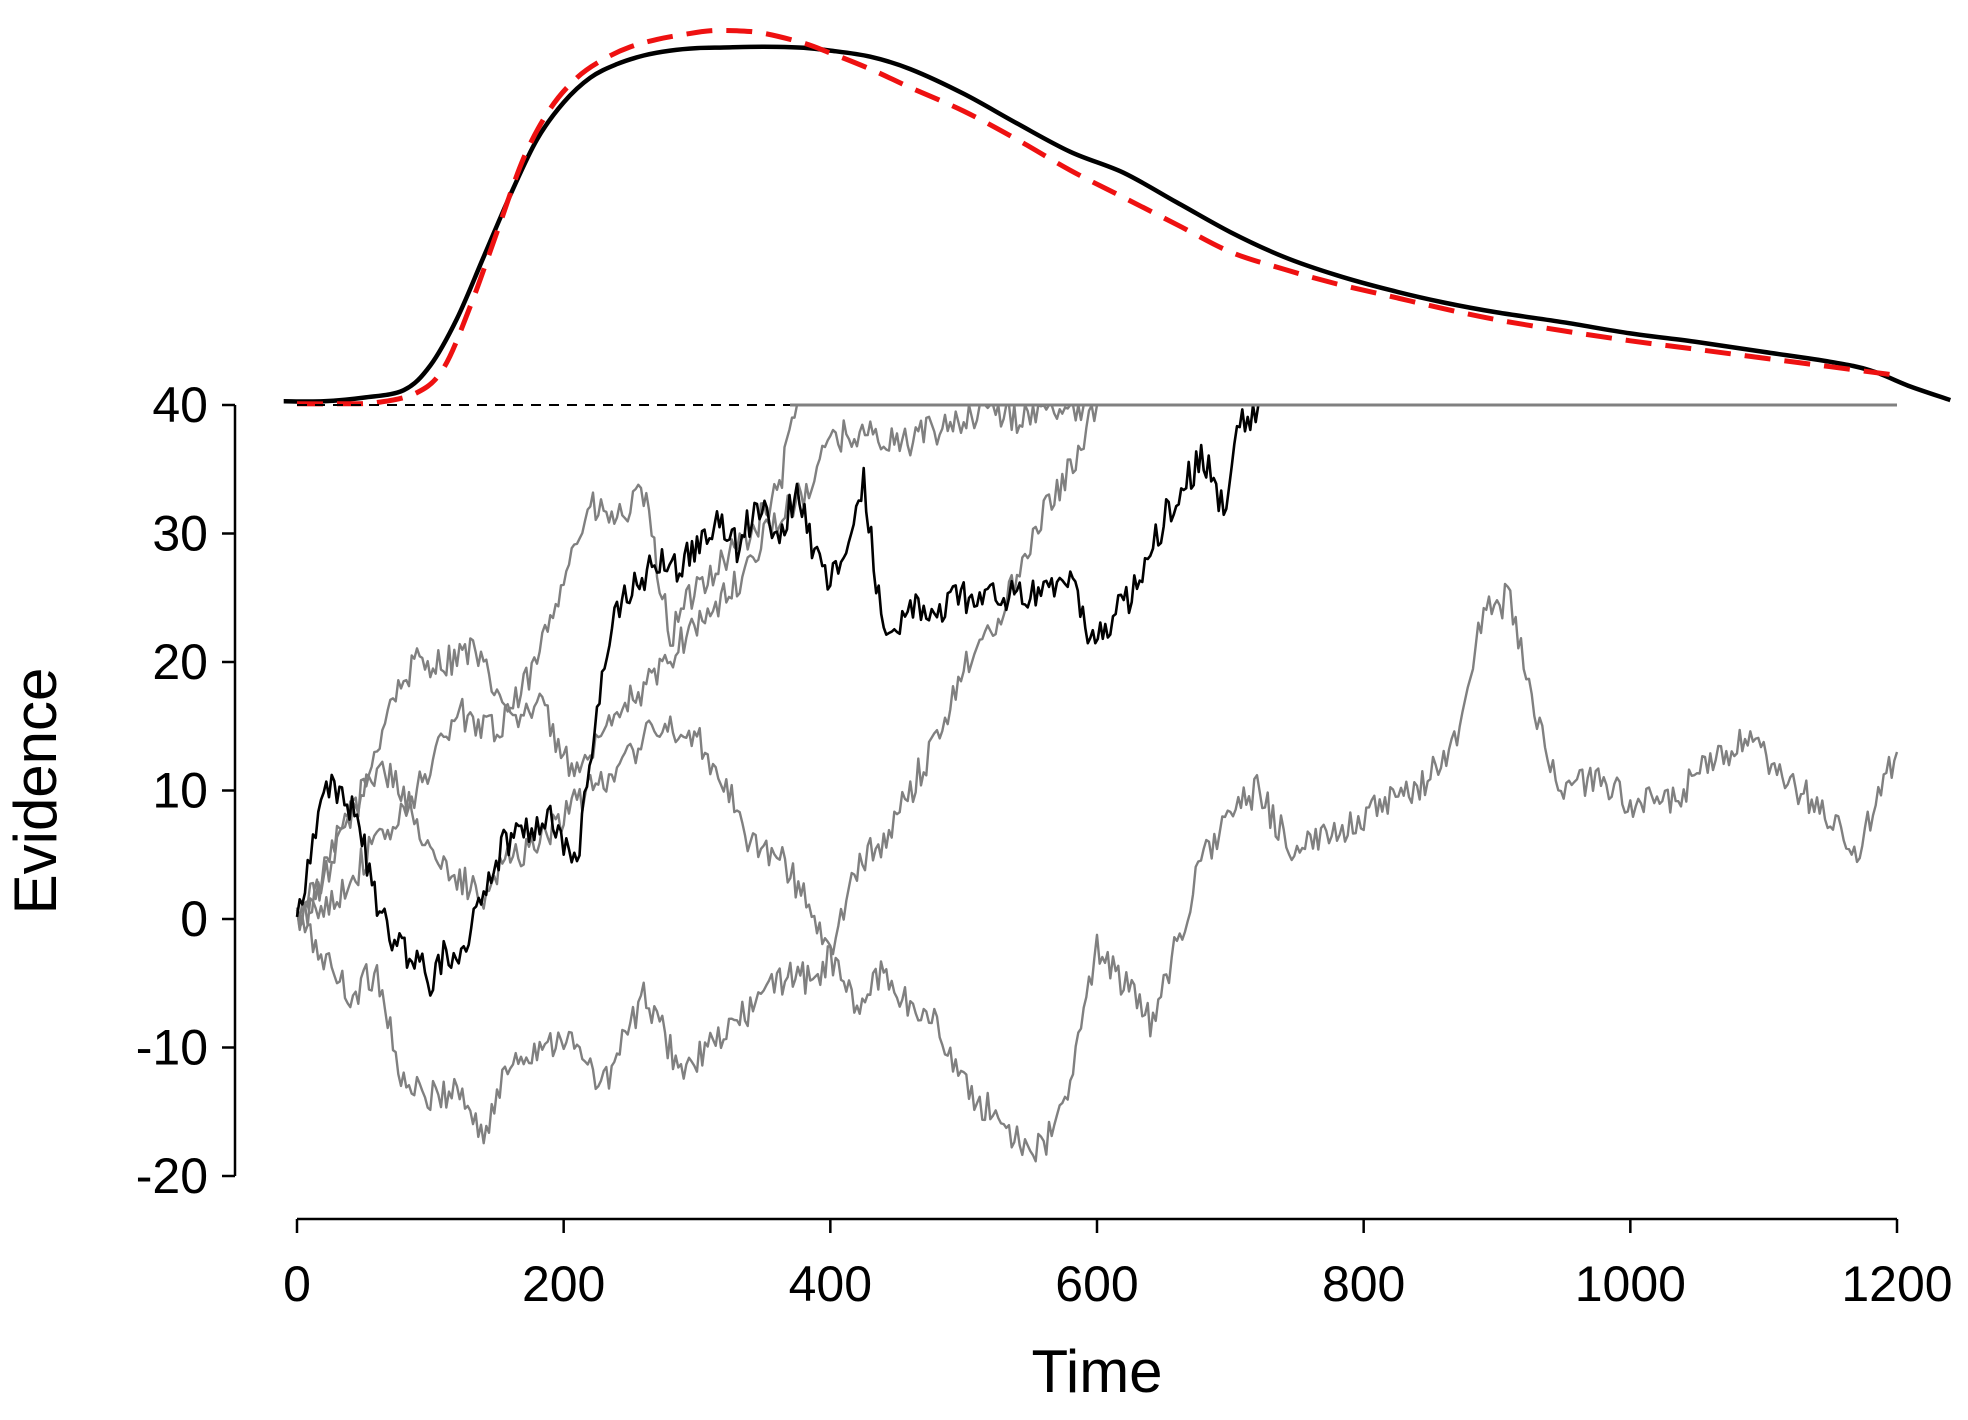 The width and height of the screenshot is (1968, 1420). I want to click on x-tick-label: 600, so click(1096, 1284).